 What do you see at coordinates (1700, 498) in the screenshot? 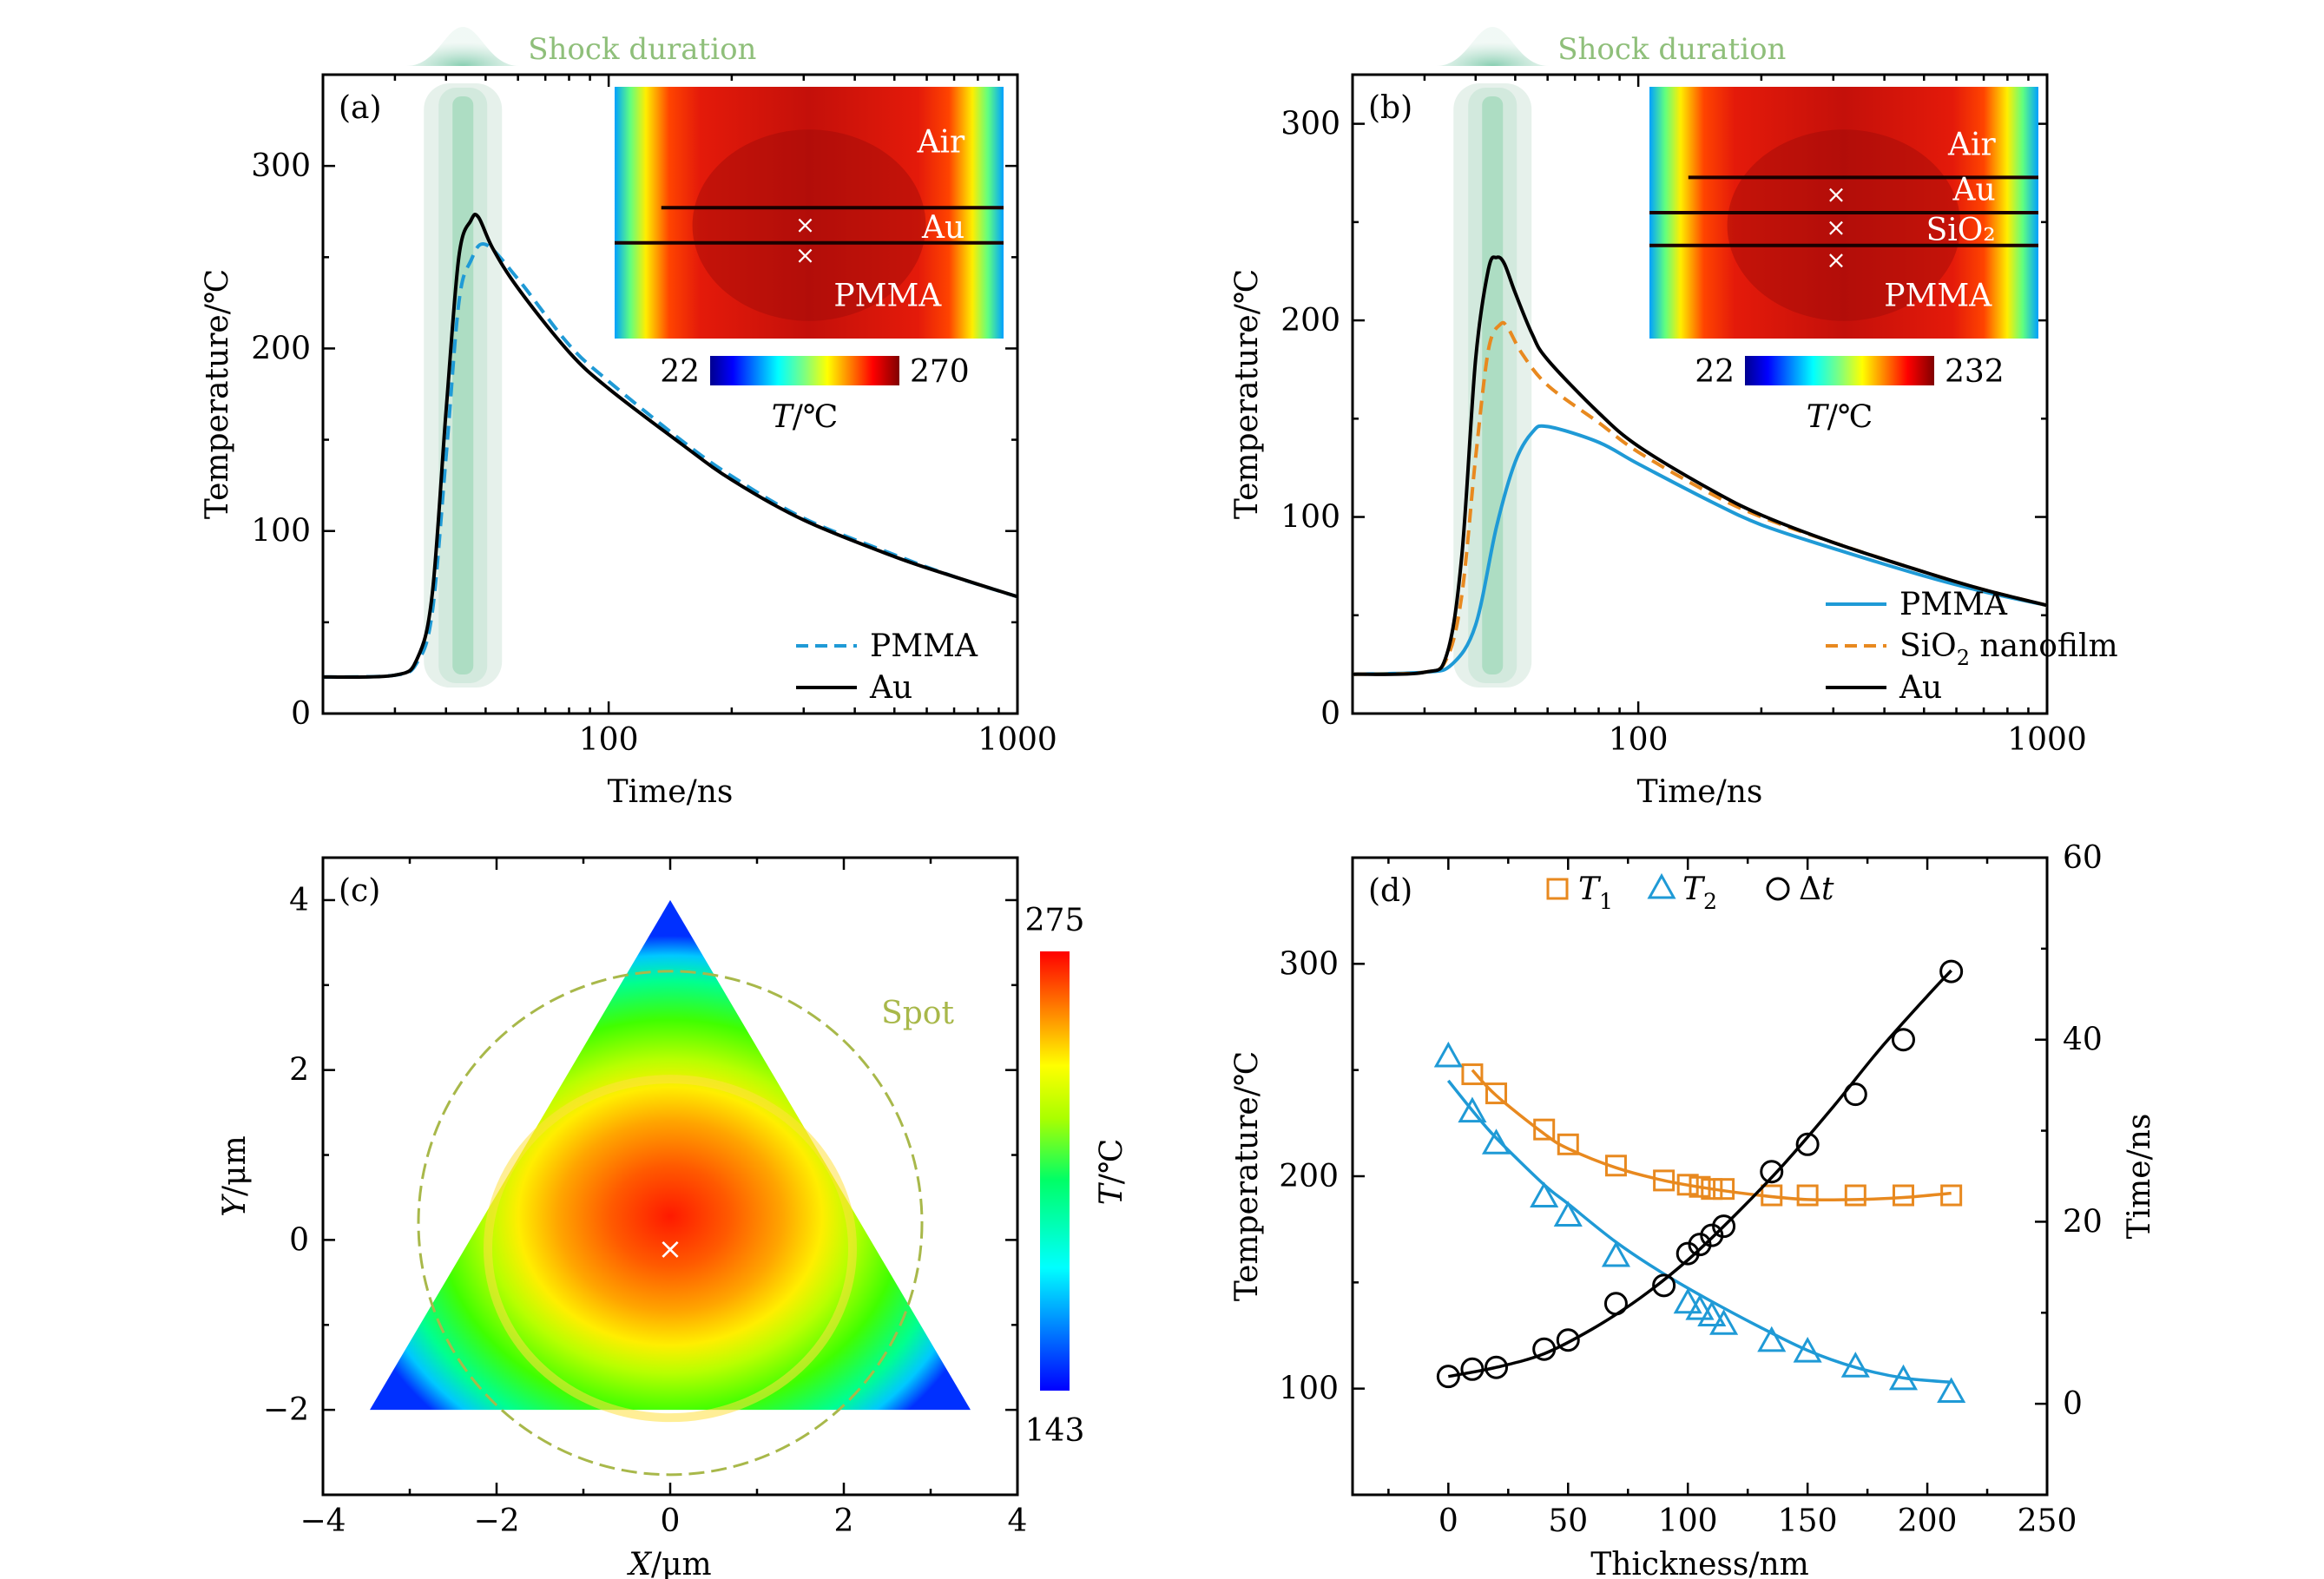
I see `series-line-sio2-nanofilm` at bounding box center [1700, 498].